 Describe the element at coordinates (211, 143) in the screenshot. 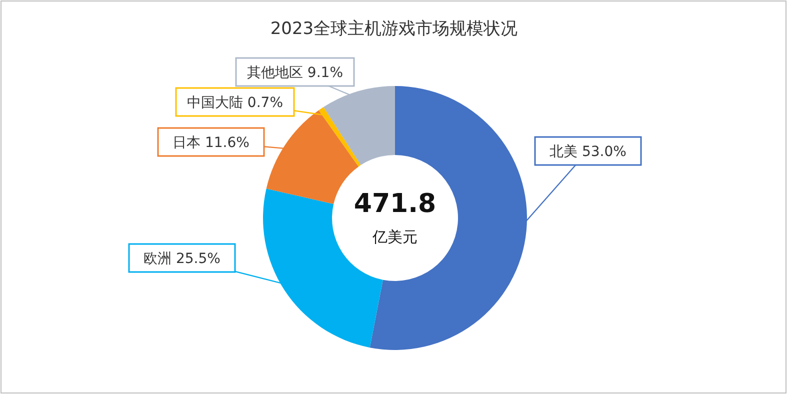

I see `slice-label: 日本 11.6%` at that location.